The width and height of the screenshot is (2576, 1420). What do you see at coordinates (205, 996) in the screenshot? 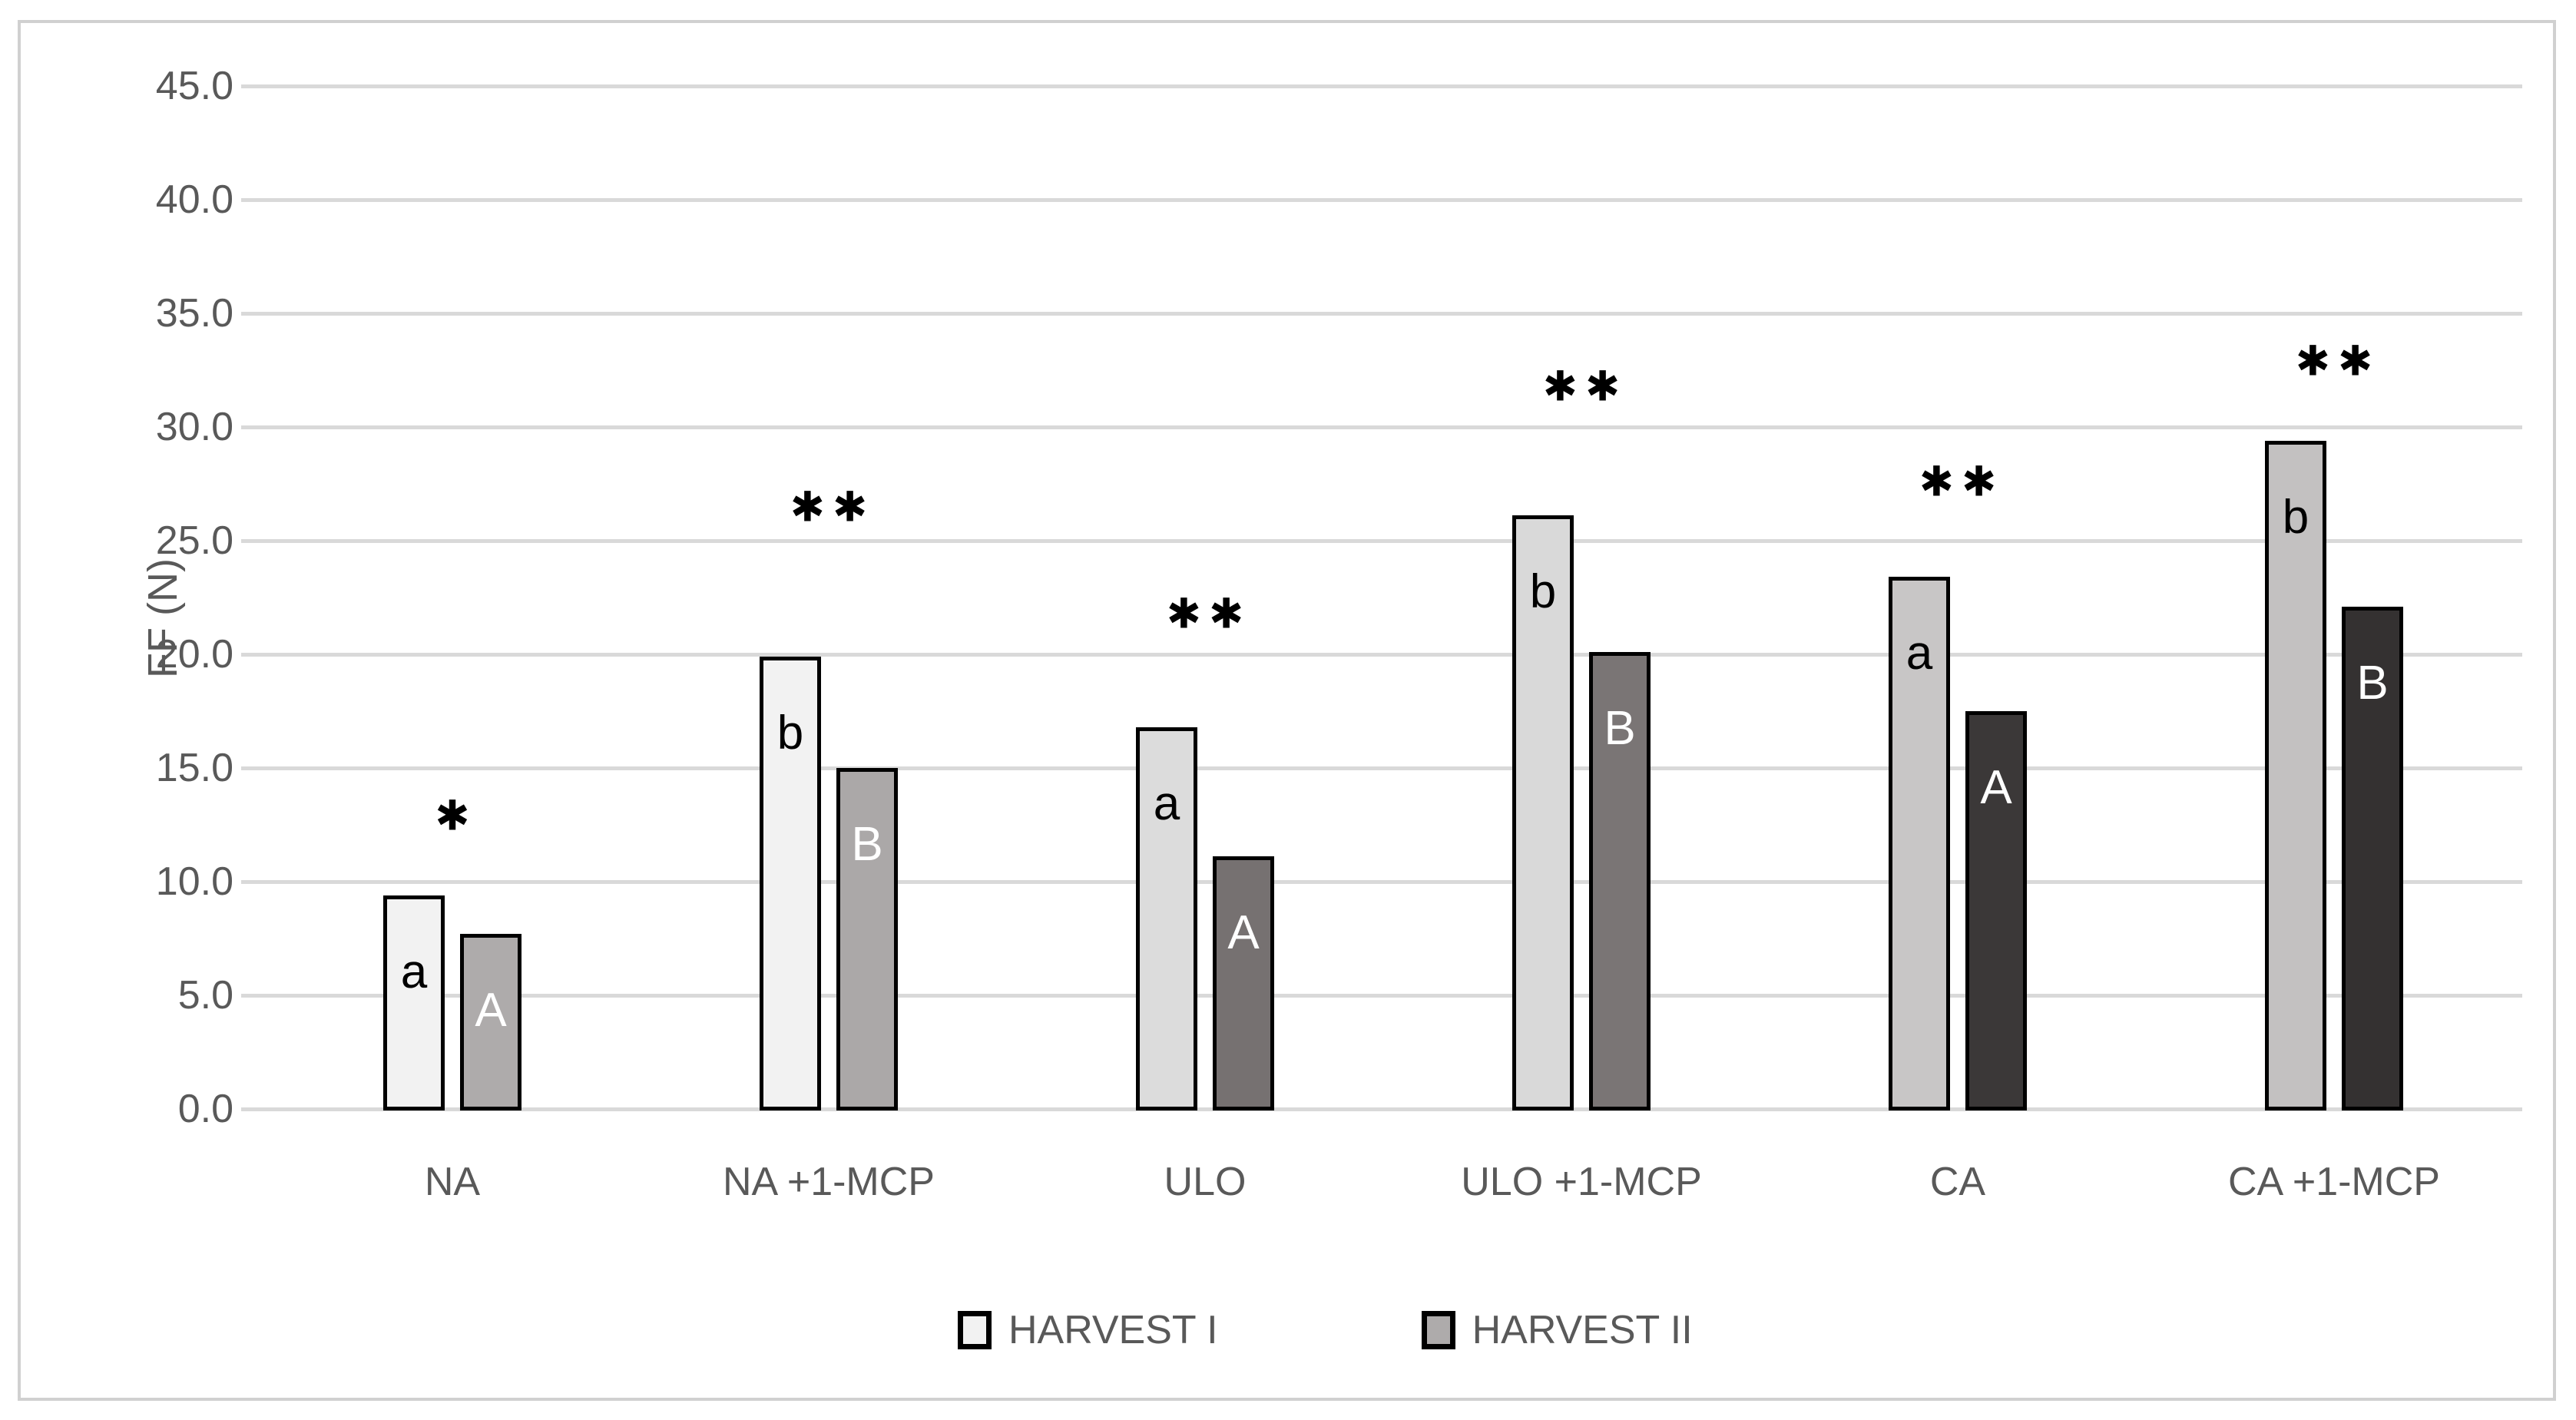
I see `y-tick-label: 5.0` at bounding box center [205, 996].